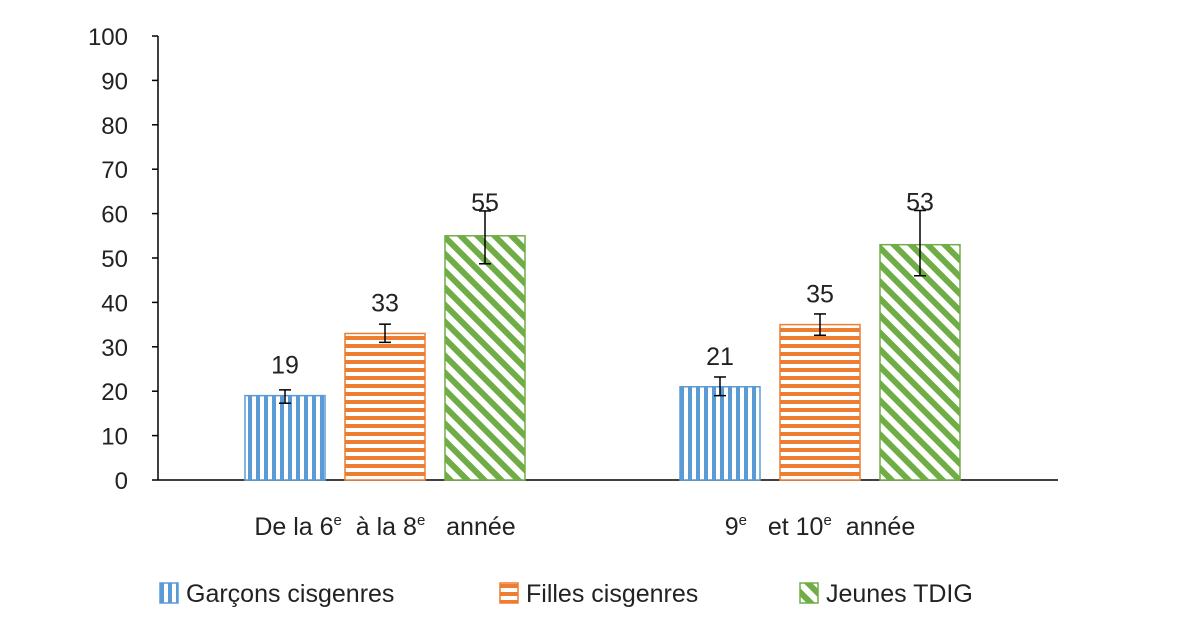 The image size is (1200, 624). Describe the element at coordinates (920, 202) in the screenshot. I see `data-label: 53` at that location.